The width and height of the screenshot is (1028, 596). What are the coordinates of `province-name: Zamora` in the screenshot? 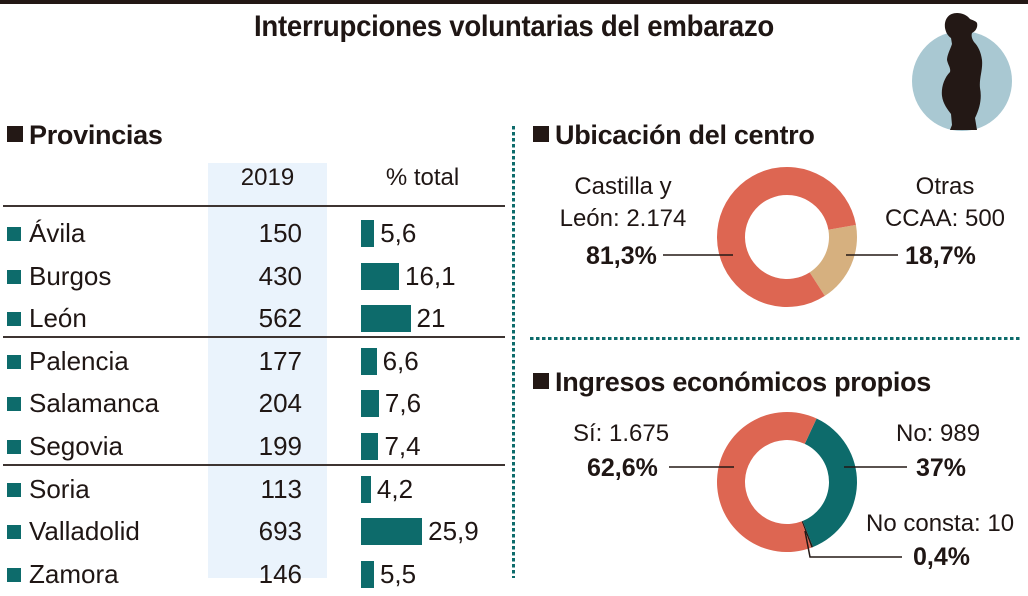 It's located at (74, 573).